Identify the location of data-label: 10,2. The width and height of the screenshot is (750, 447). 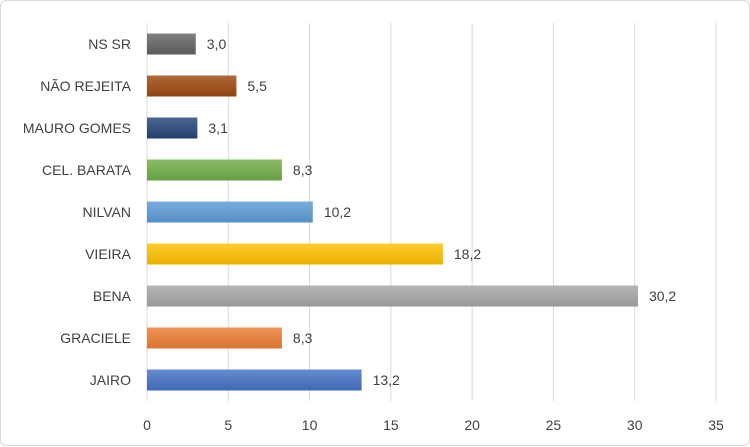
(337, 212).